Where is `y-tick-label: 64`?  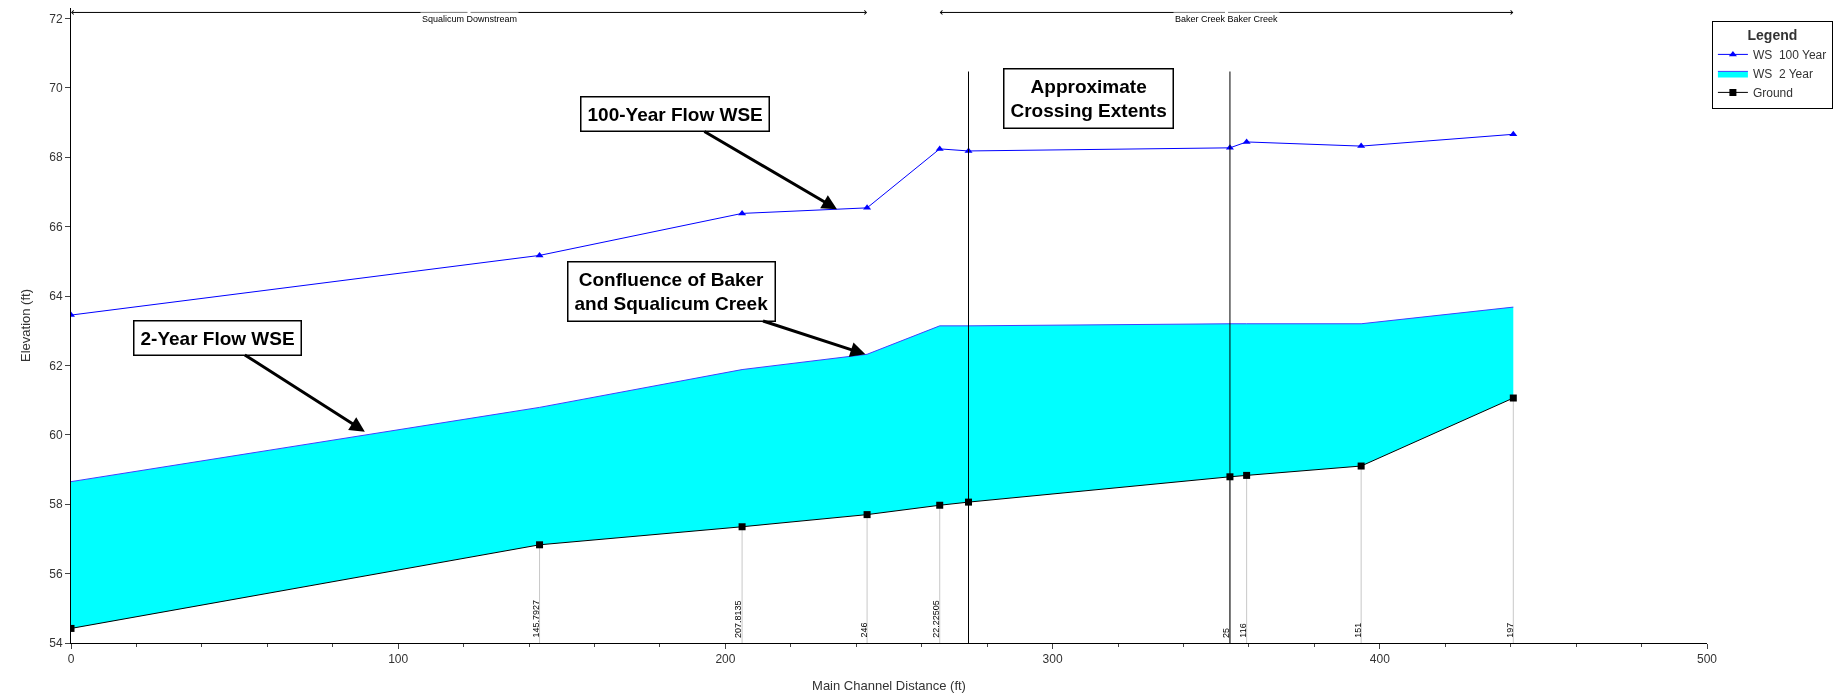 y-tick-label: 64 is located at coordinates (56, 296).